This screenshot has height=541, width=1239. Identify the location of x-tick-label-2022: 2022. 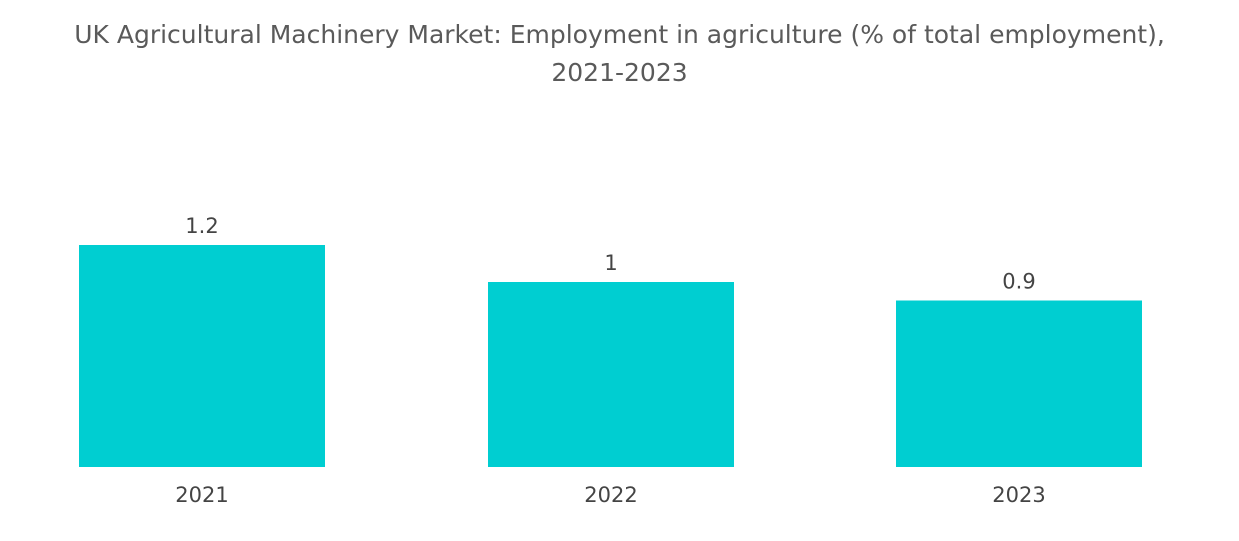
(610, 495).